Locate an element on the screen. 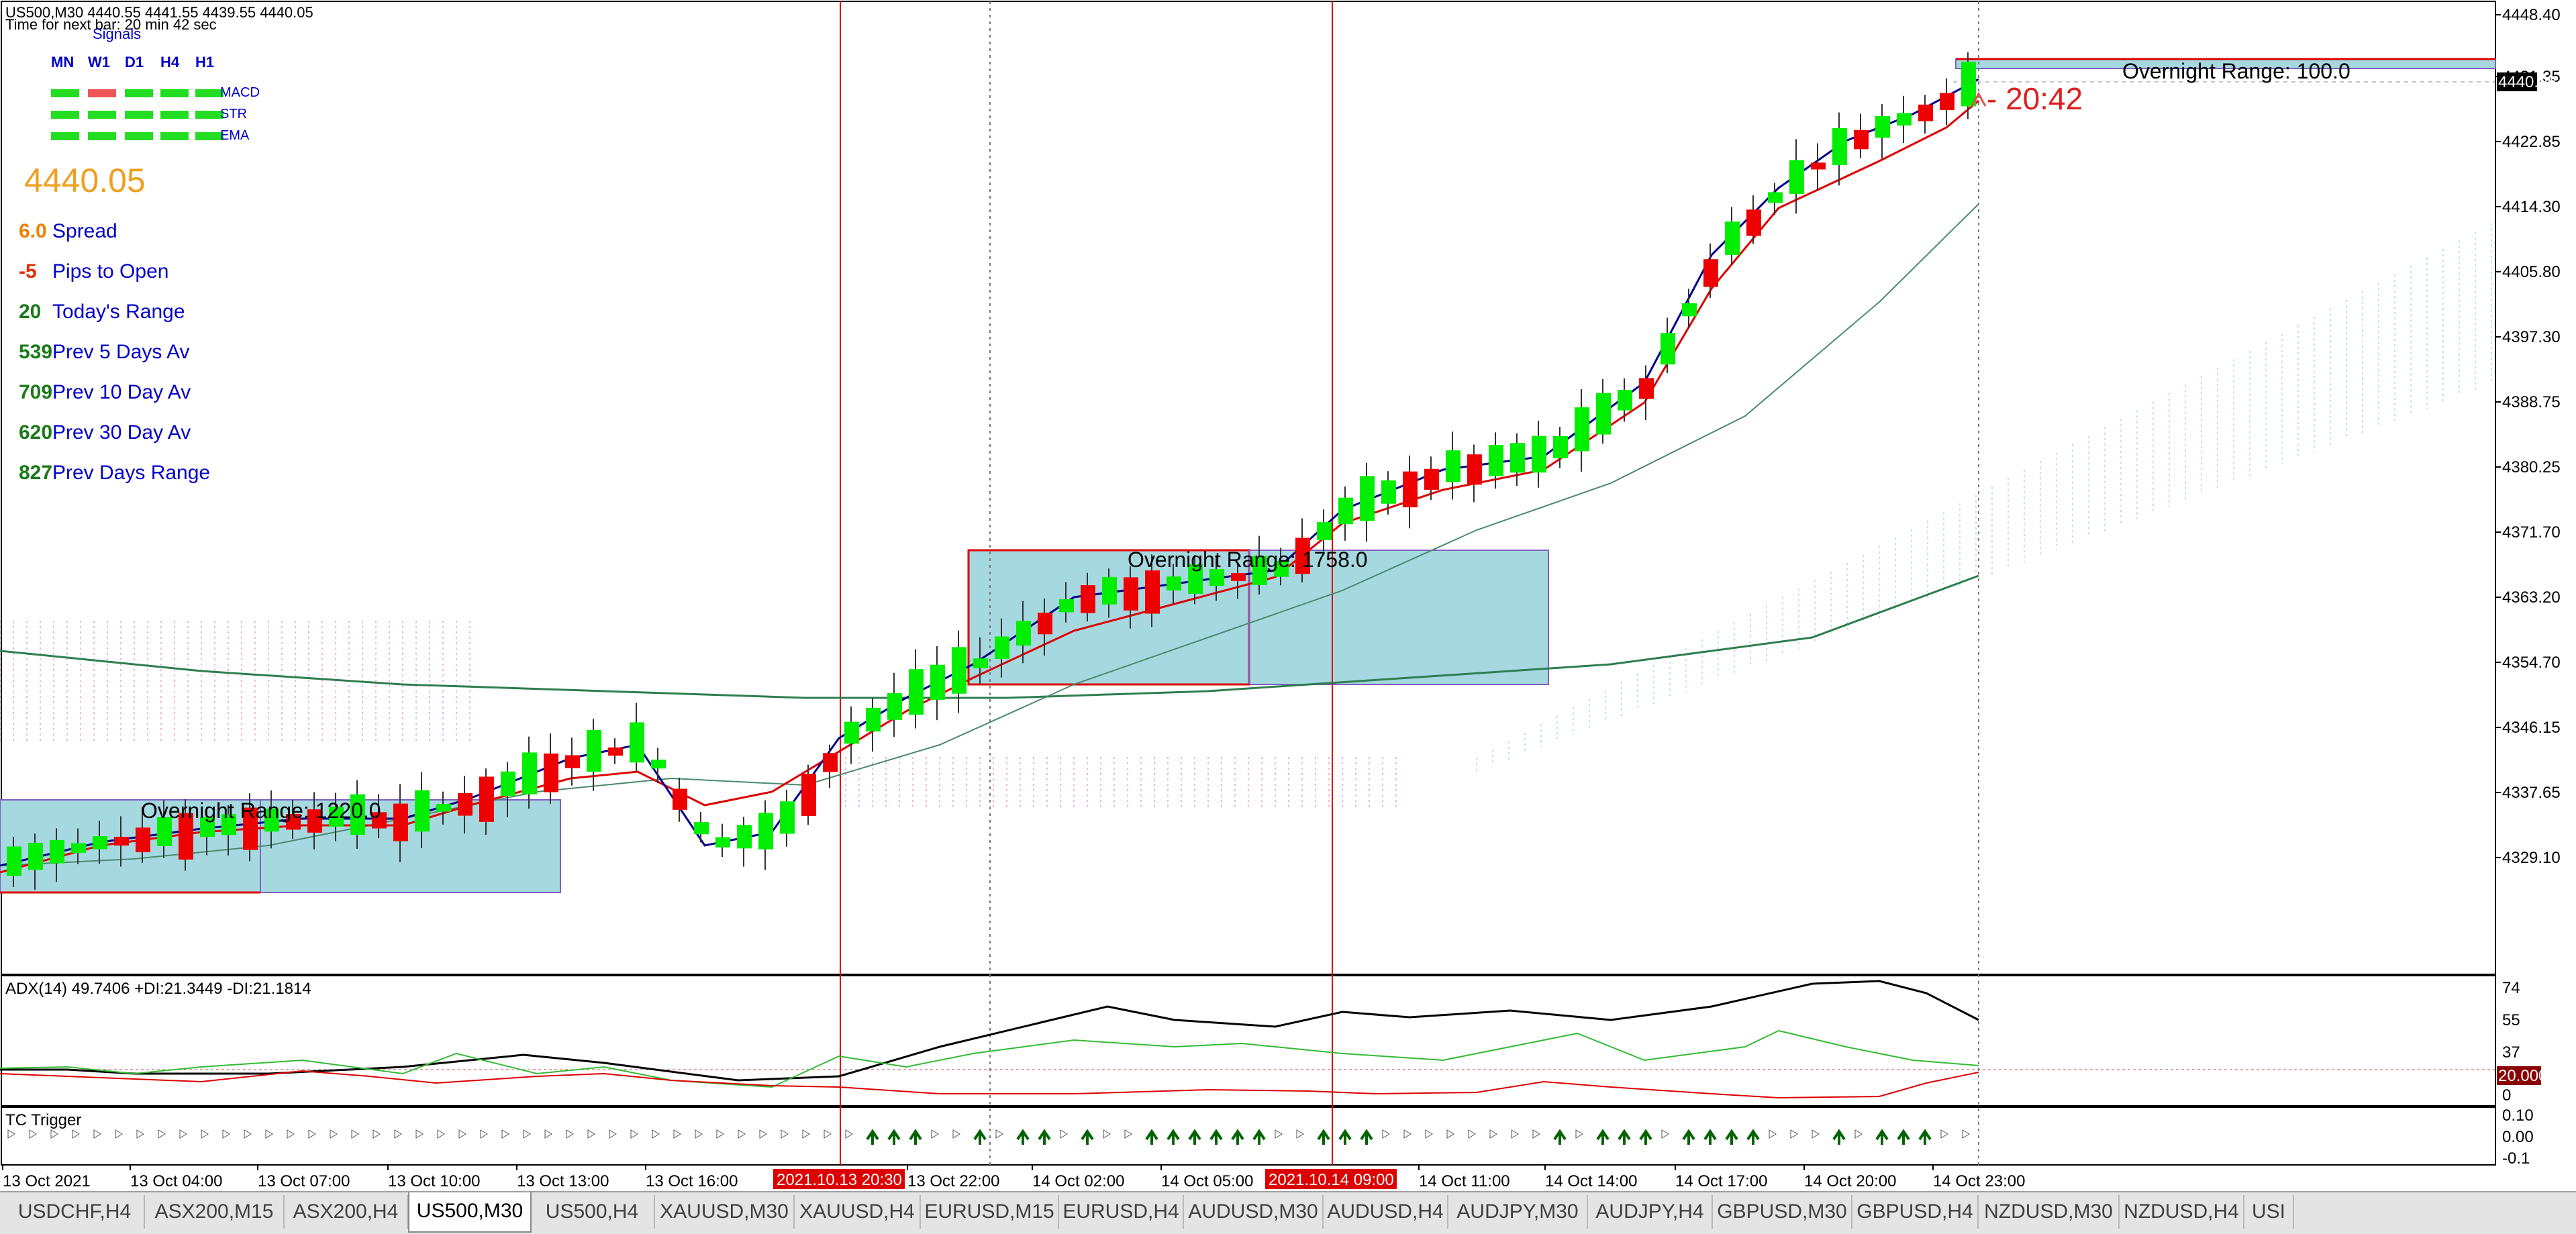  signal-label-str: STR is located at coordinates (233, 114).